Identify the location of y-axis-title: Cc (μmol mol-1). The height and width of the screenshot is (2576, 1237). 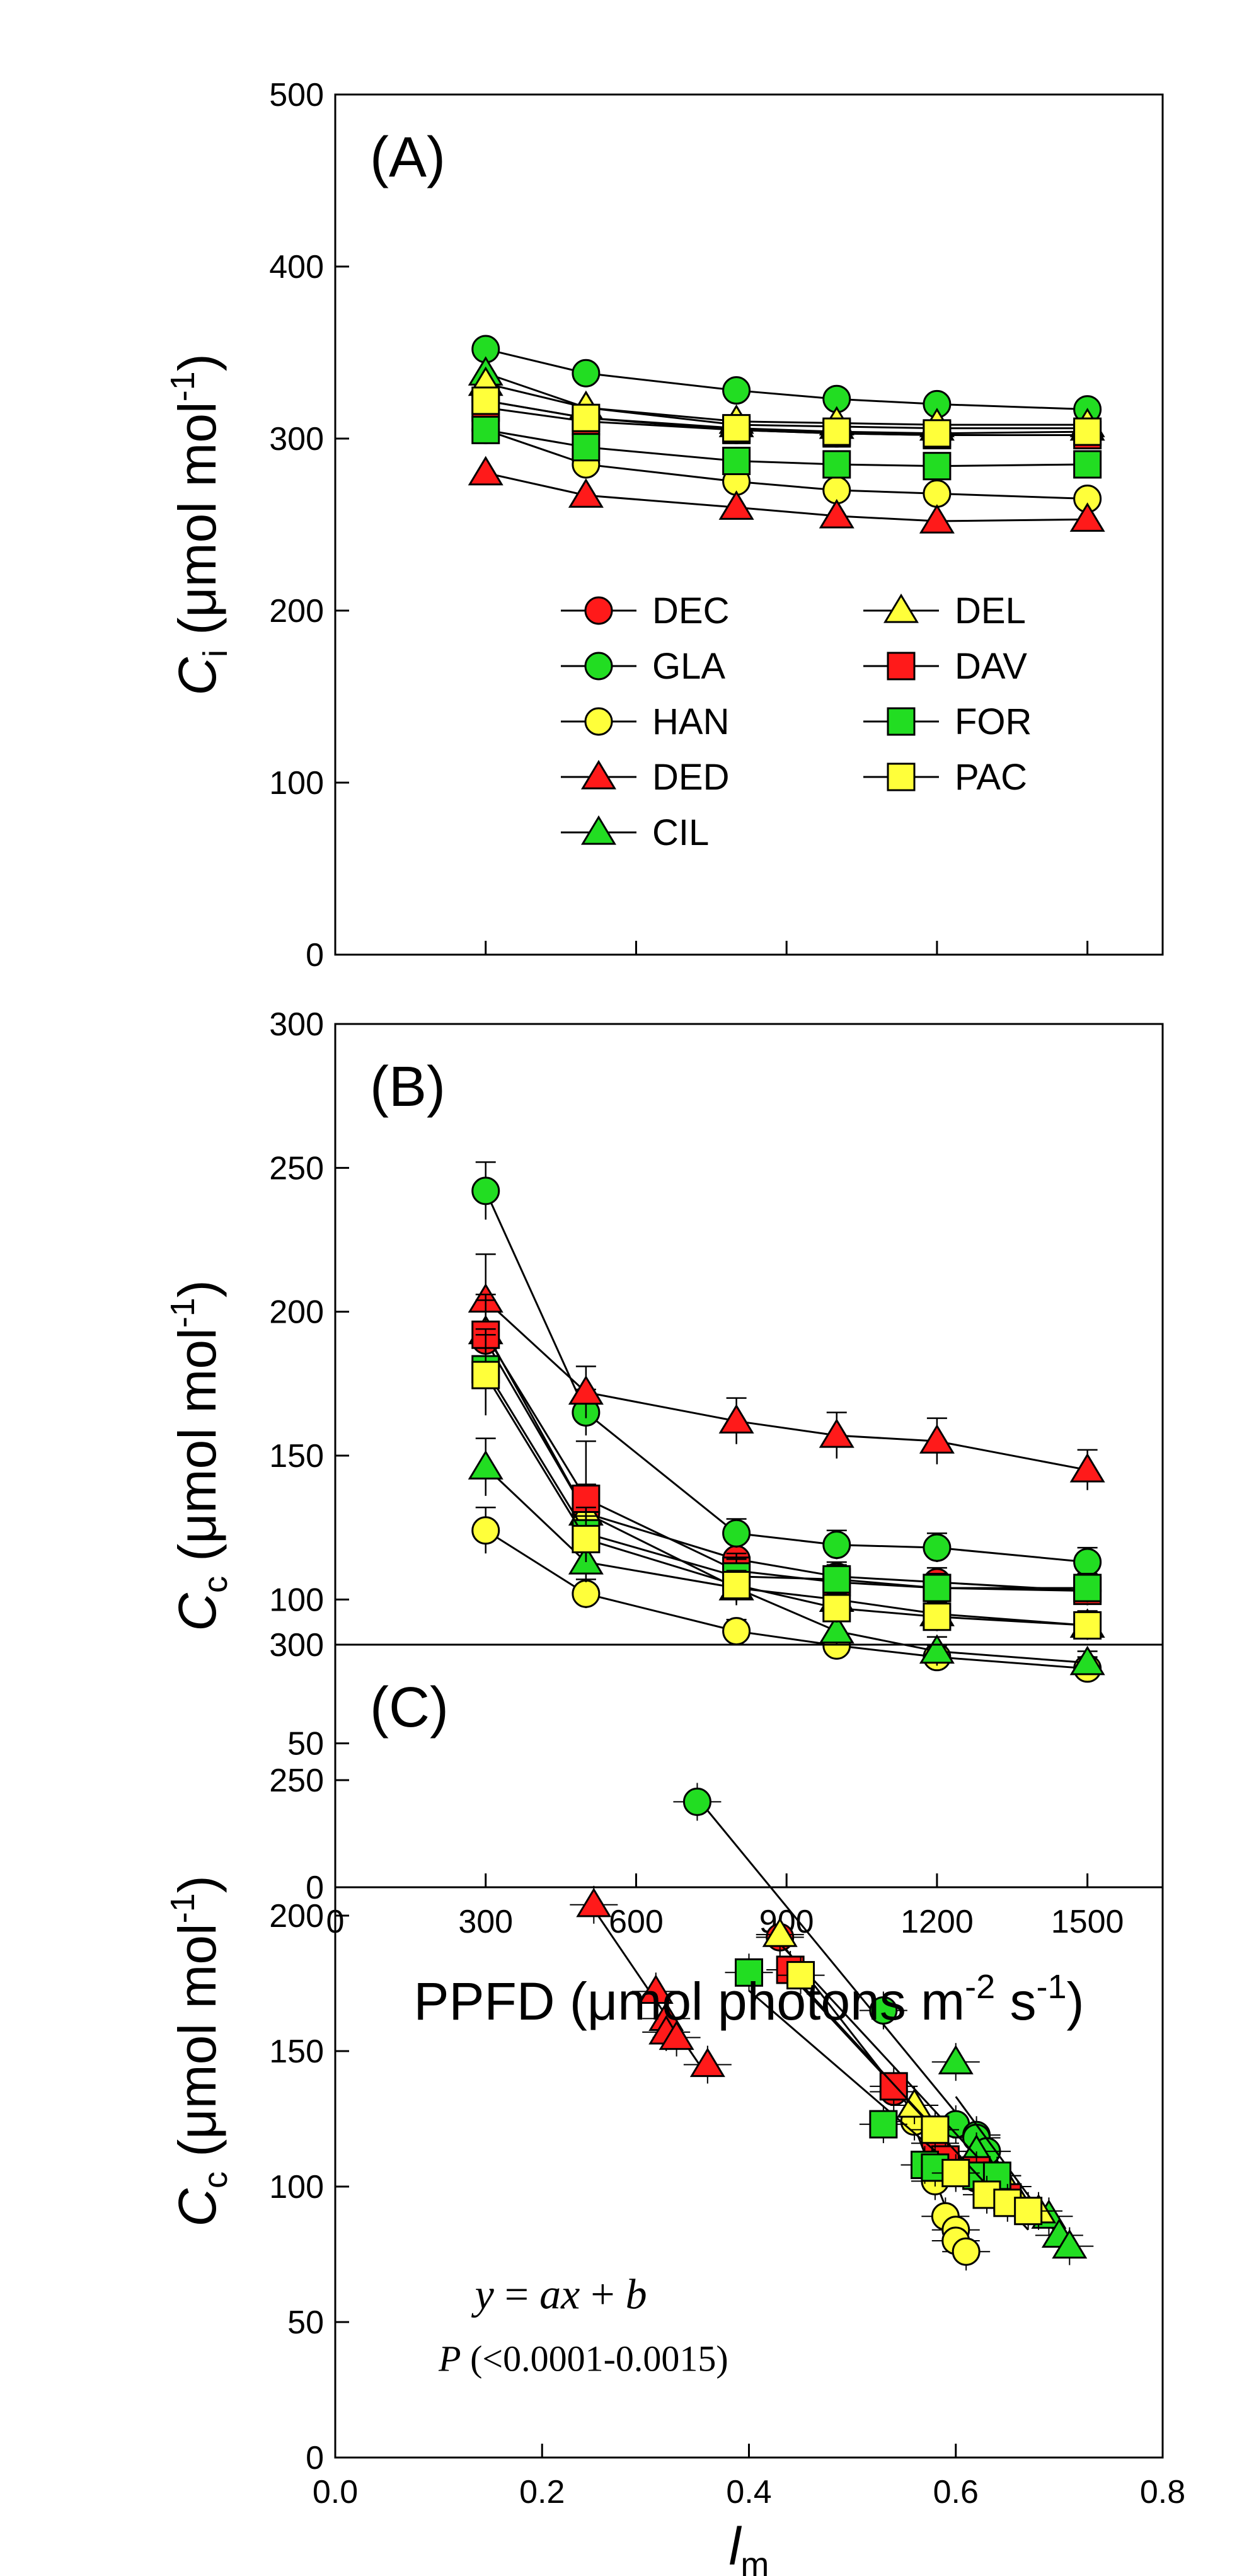
(199, 2050).